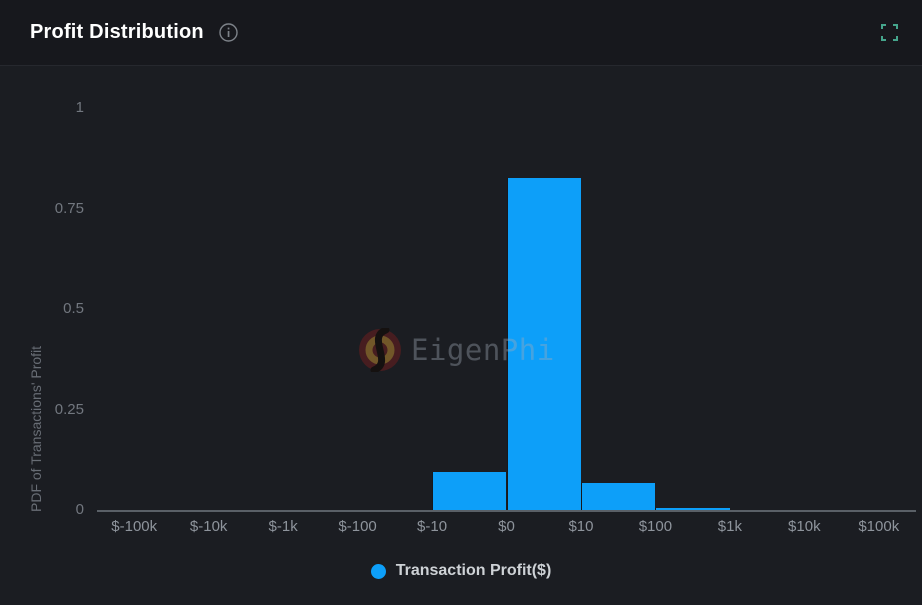 The image size is (922, 605). What do you see at coordinates (117, 32) in the screenshot?
I see `page-title: Profit Distribution` at bounding box center [117, 32].